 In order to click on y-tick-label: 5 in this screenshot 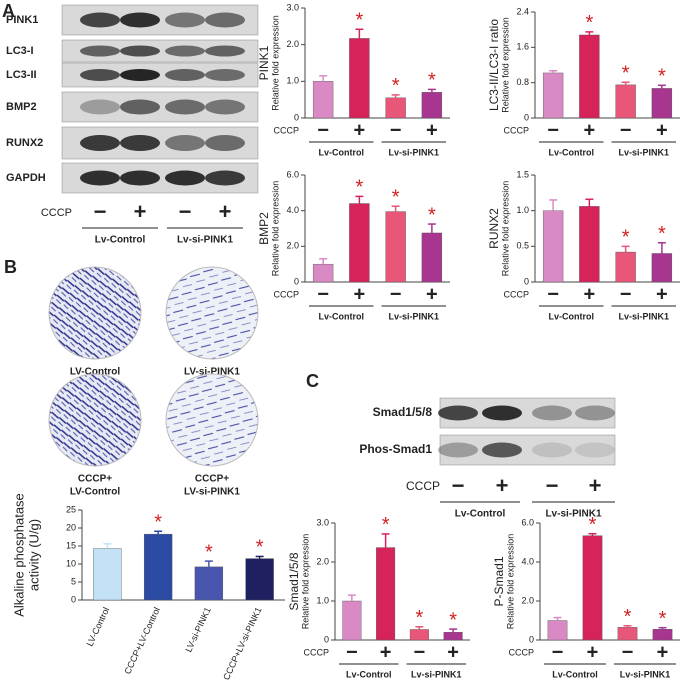, I will do `click(73, 581)`.